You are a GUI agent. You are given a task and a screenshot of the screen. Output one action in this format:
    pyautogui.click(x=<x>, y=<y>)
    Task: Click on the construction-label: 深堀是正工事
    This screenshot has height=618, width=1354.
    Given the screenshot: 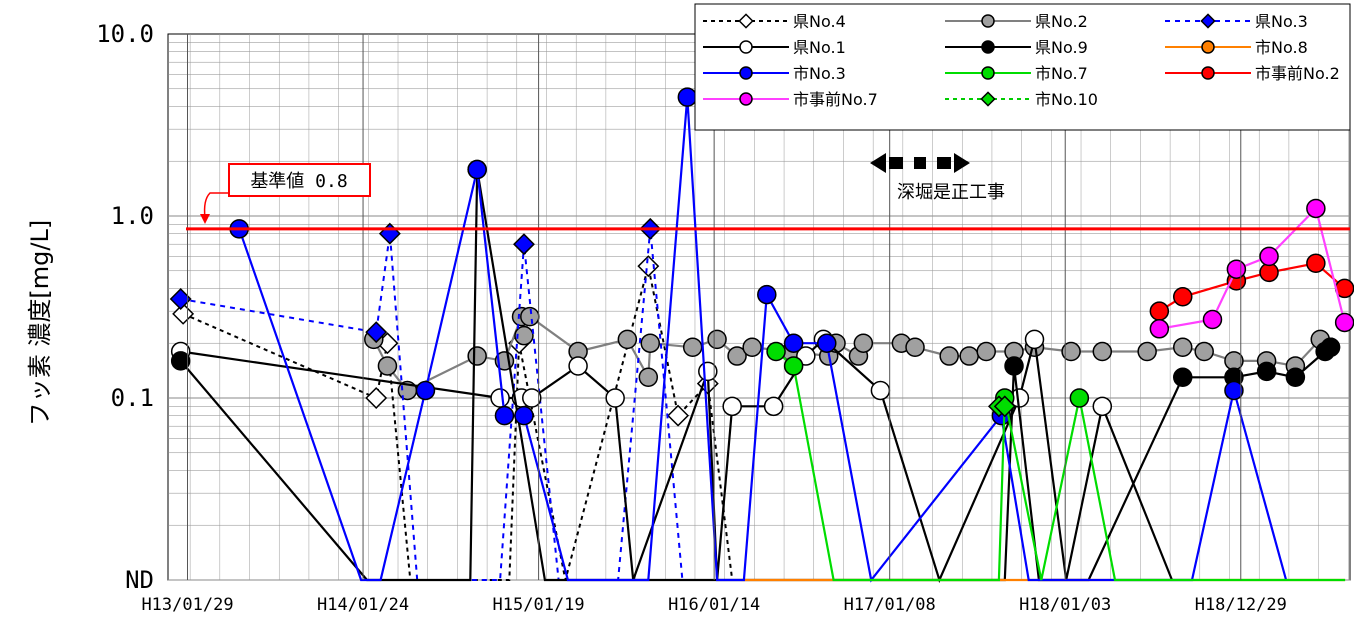 What is the action you would take?
    pyautogui.click(x=951, y=192)
    